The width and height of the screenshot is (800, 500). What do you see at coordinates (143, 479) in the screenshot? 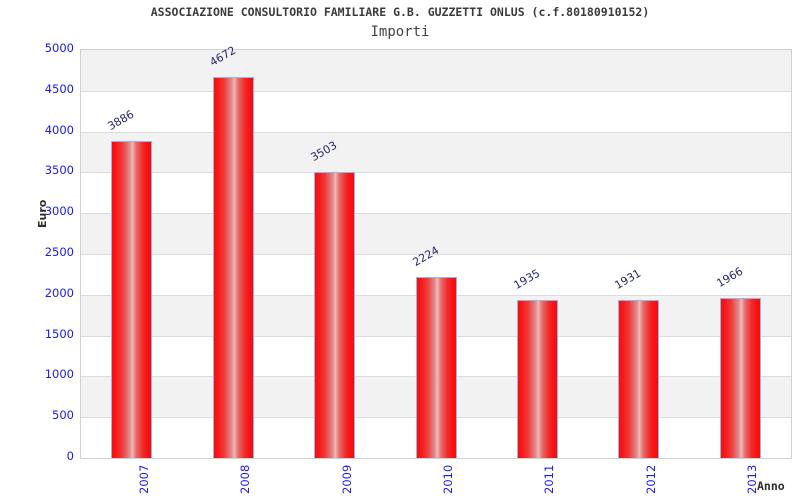
I see `x-tick-label: 2007` at bounding box center [143, 479].